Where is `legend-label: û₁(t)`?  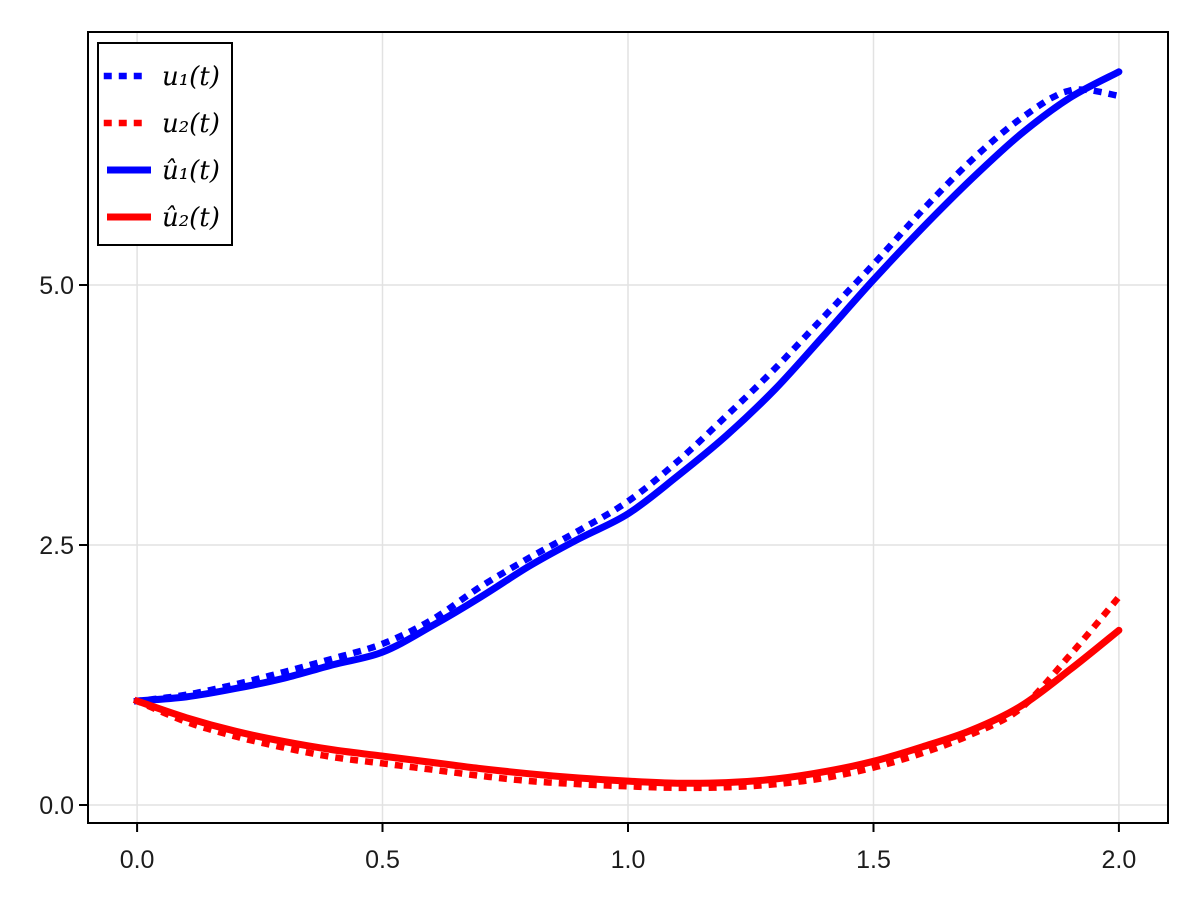 legend-label: û₁(t) is located at coordinates (191, 171).